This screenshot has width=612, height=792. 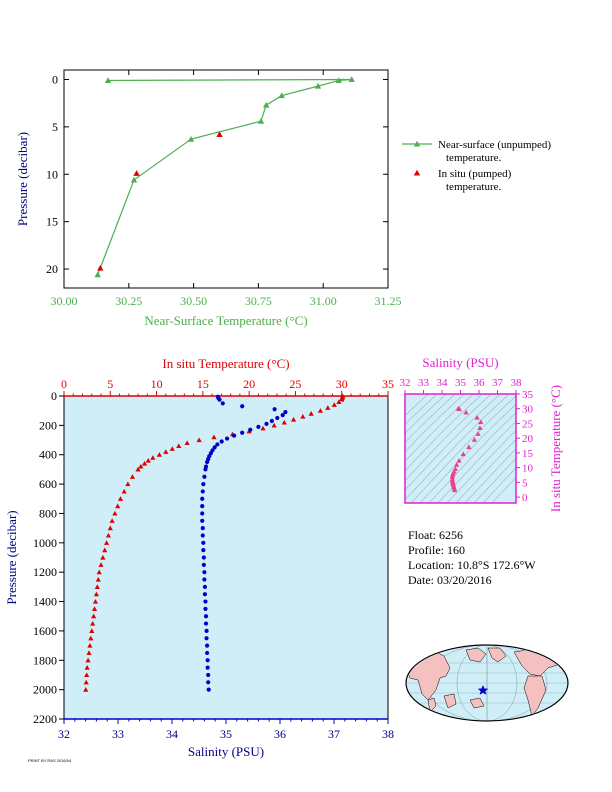 I want to click on near-surface-line, so click(x=224, y=176).